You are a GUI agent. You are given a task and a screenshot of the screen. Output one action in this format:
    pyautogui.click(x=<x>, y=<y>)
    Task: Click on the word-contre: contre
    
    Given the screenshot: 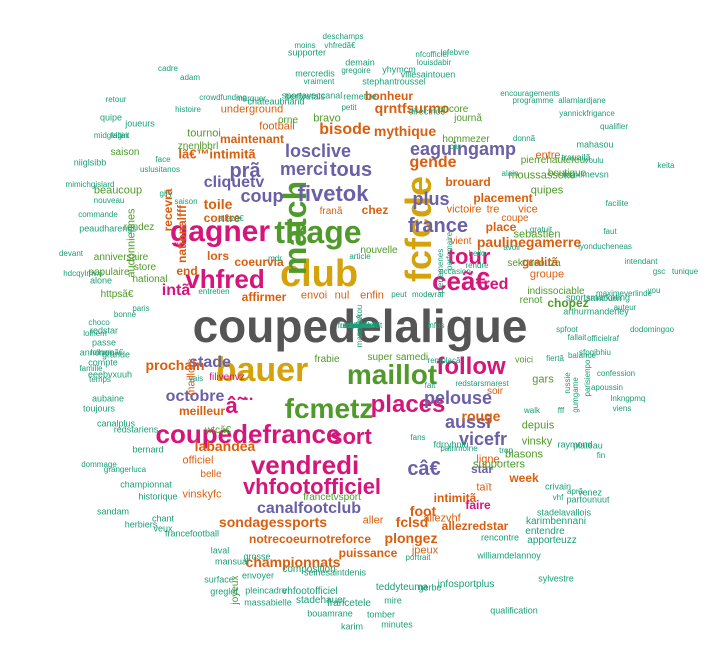 What is the action you would take?
    pyautogui.click(x=222, y=218)
    